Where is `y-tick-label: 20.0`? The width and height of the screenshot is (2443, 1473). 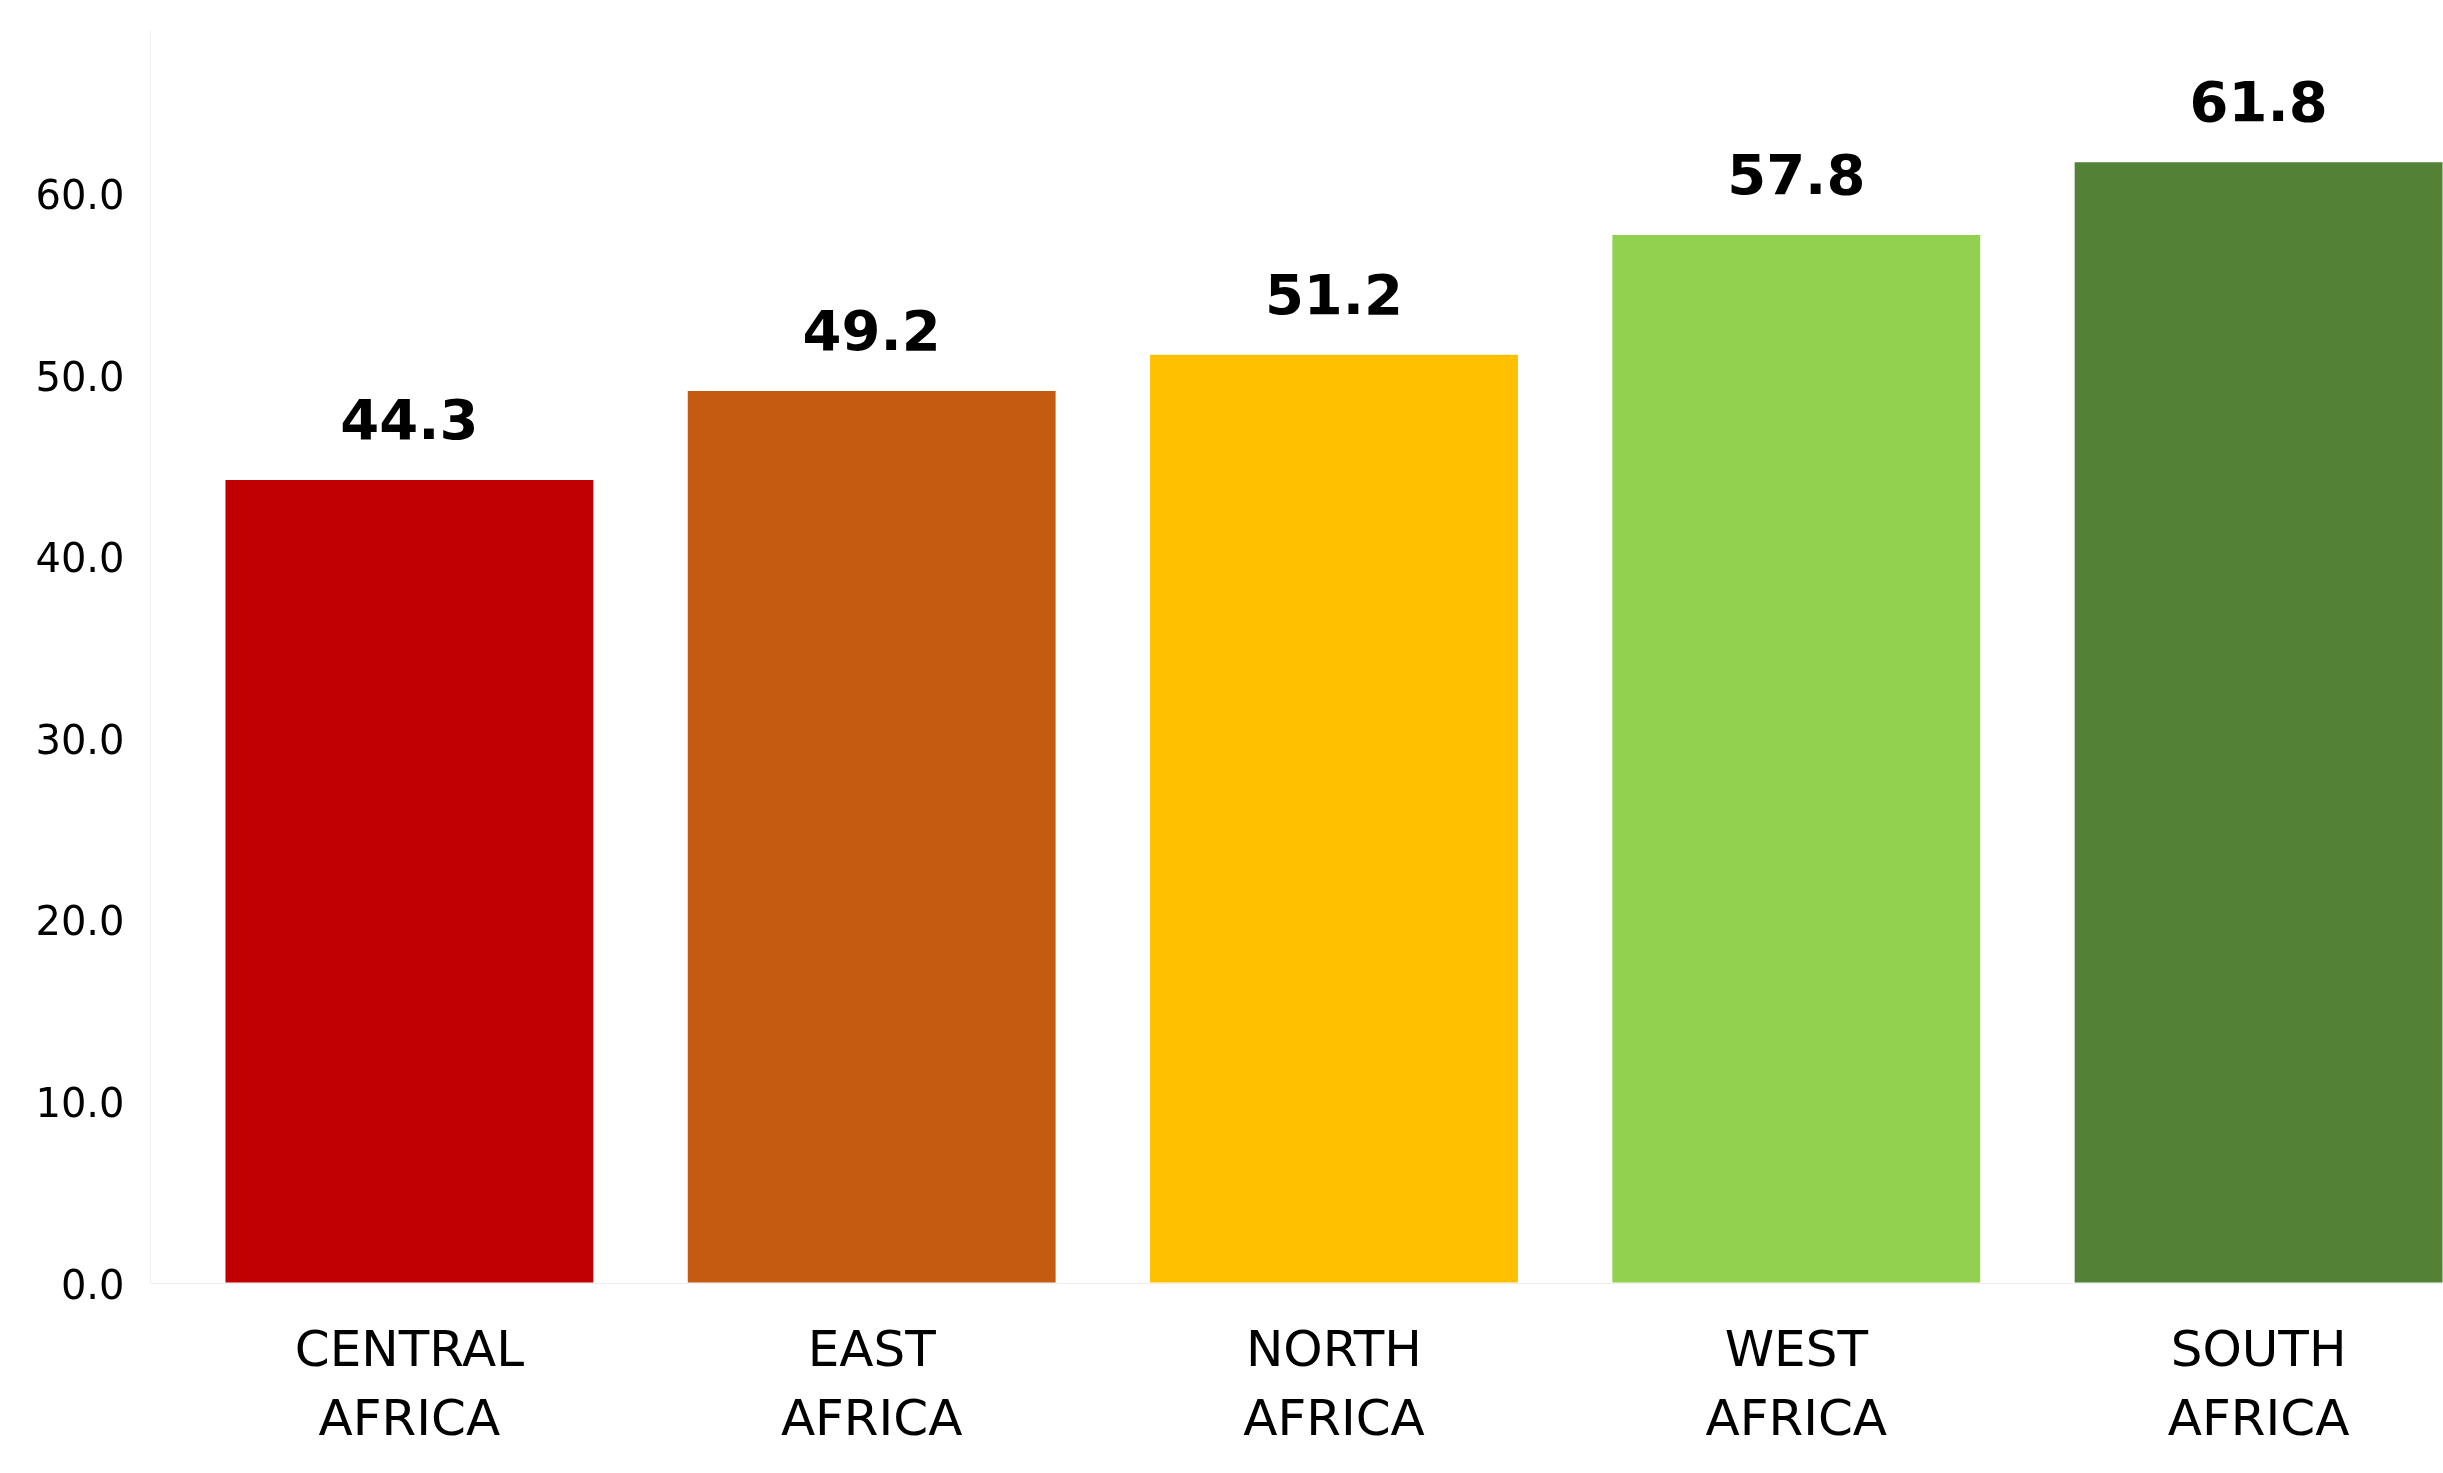
y-tick-label: 20.0 is located at coordinates (80, 921).